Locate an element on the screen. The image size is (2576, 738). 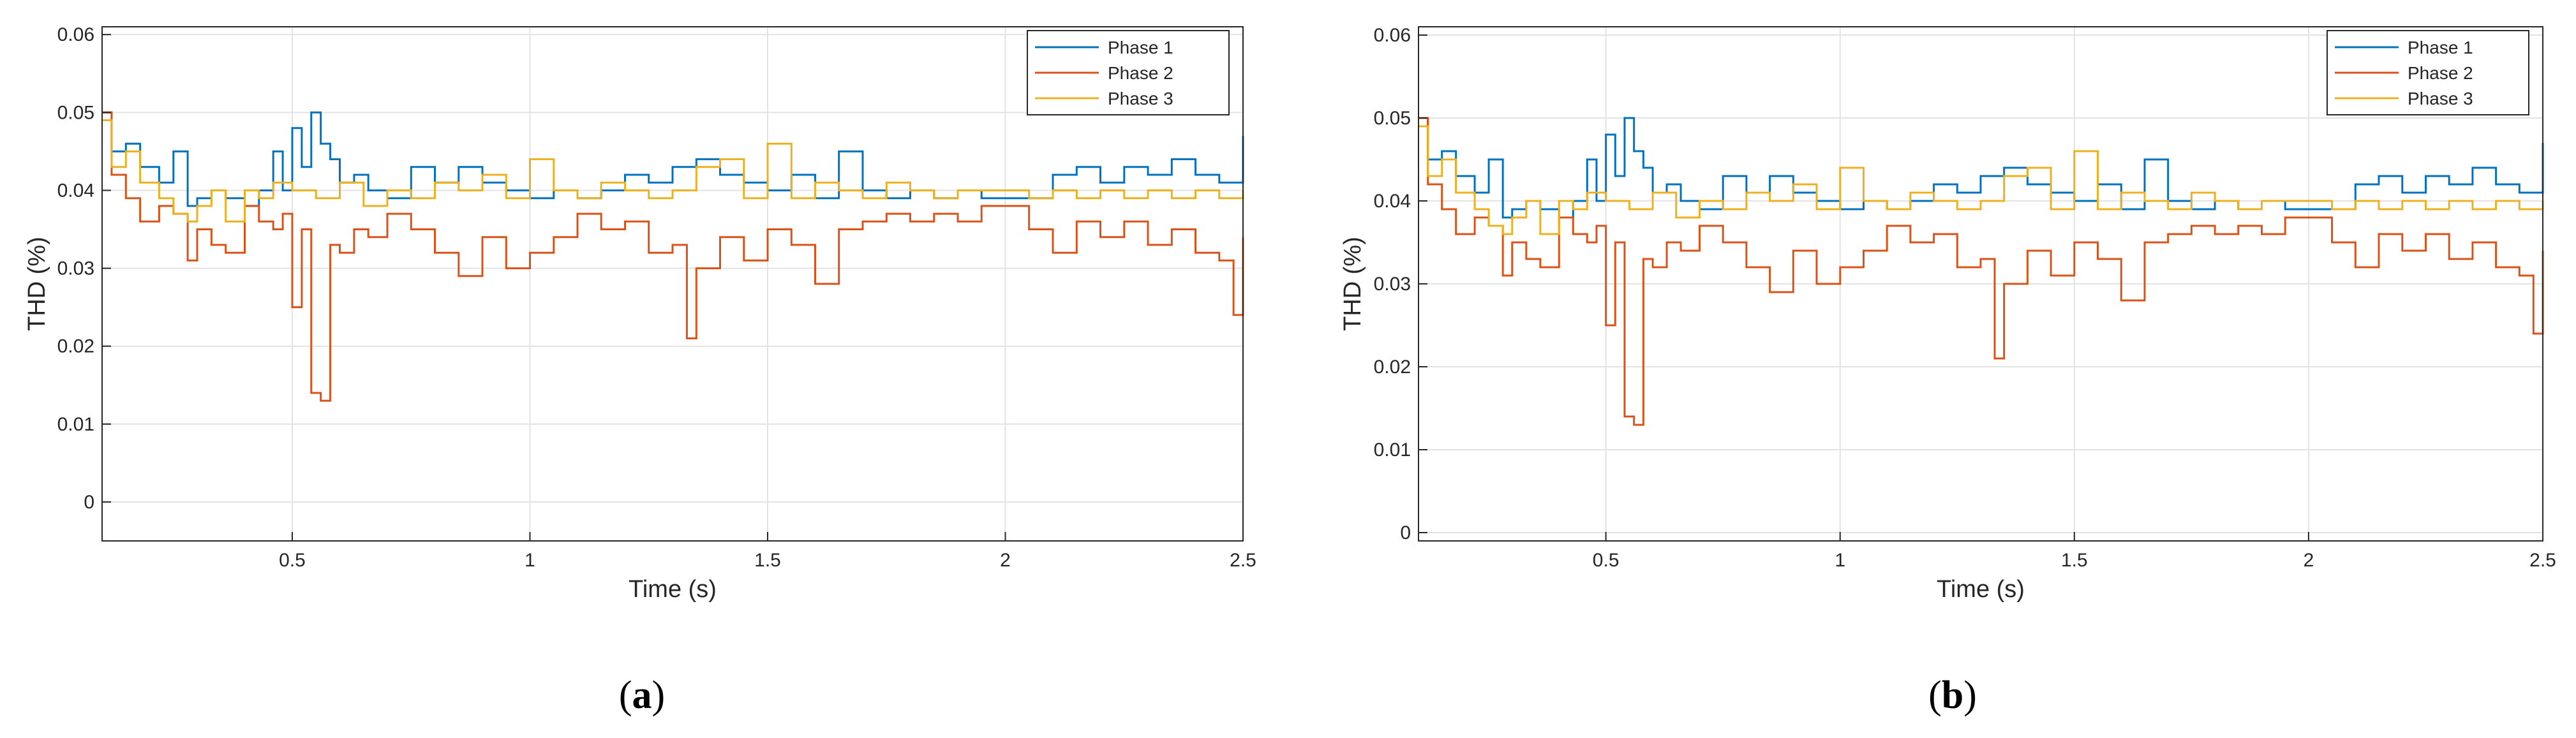
panel-caption: (b) is located at coordinates (1952, 695).